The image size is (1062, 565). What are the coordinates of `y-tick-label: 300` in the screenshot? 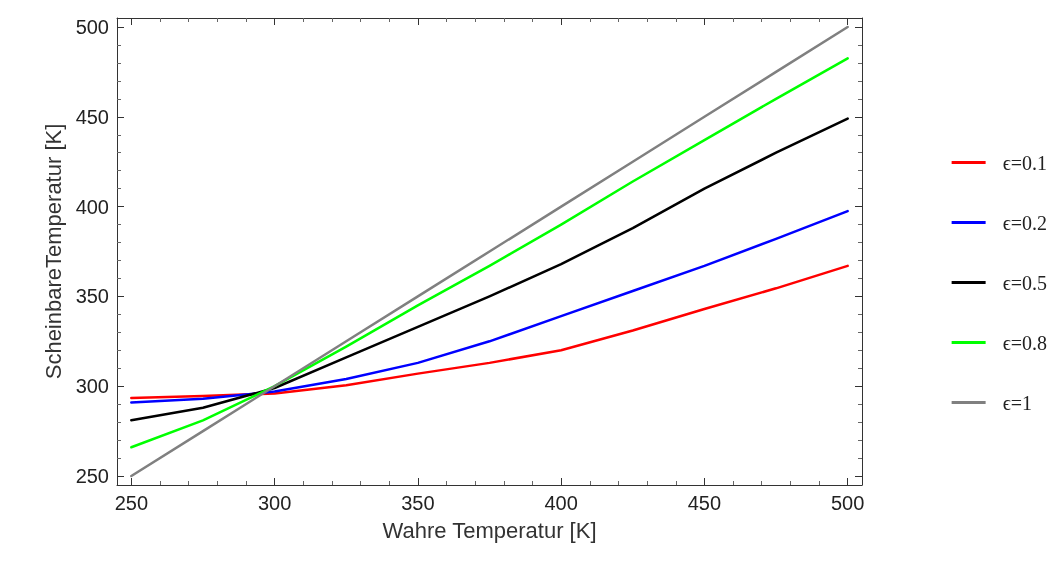 It's located at (92, 386).